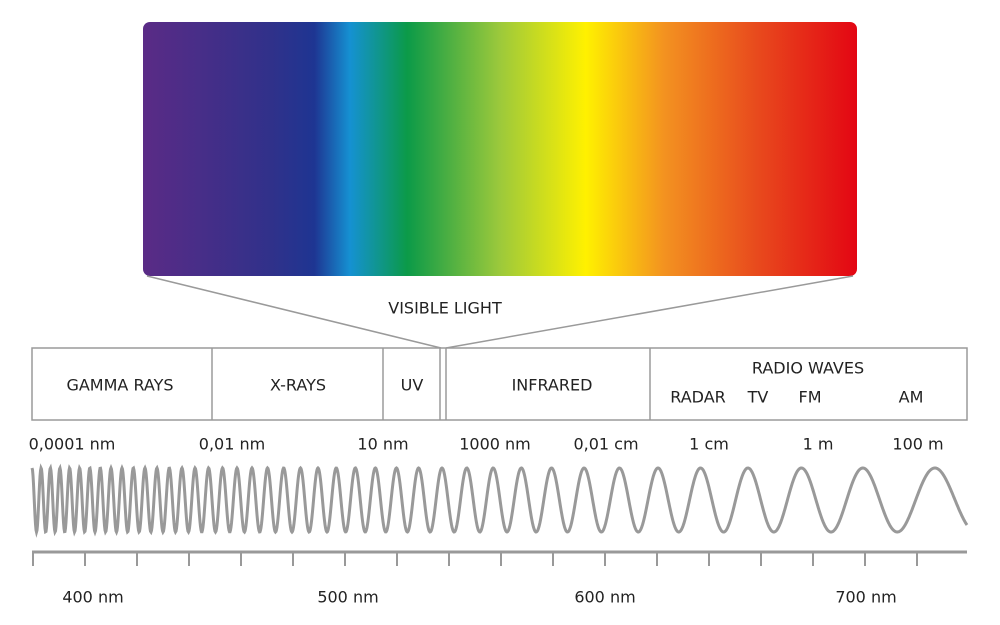 The height and width of the screenshot is (625, 1000). Describe the element at coordinates (809, 397) in the screenshot. I see `subband-label: FM` at that location.